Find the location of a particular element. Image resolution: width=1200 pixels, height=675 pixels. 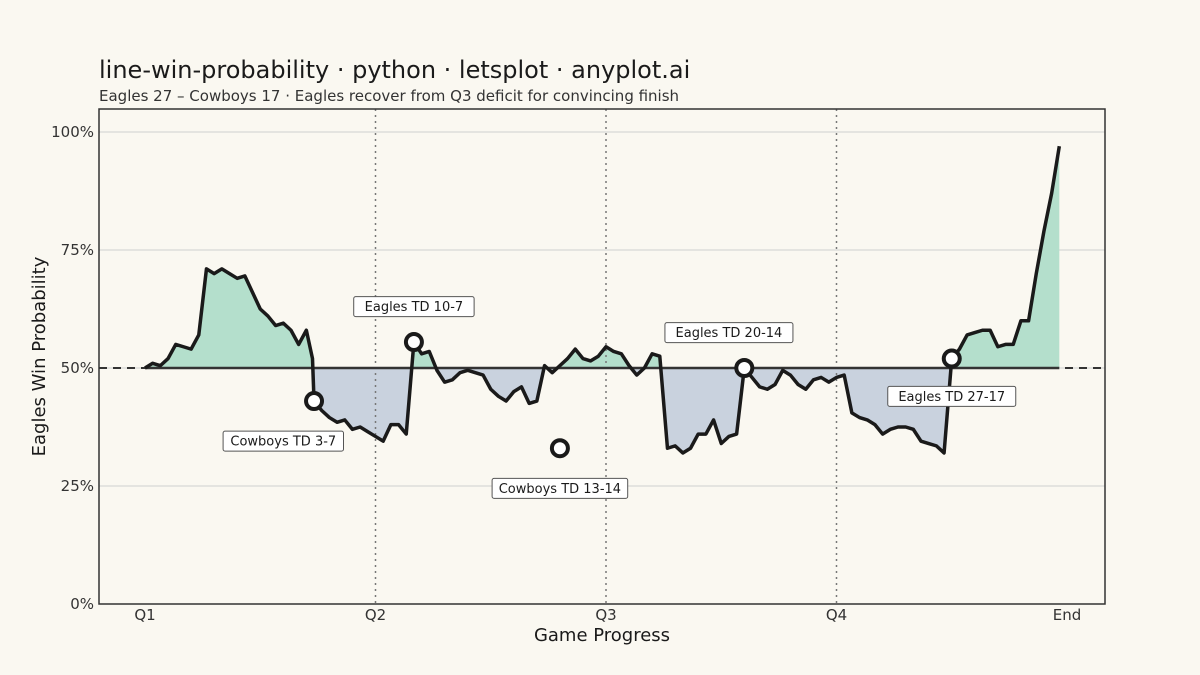

y-tick-label: 25% is located at coordinates (77, 486).